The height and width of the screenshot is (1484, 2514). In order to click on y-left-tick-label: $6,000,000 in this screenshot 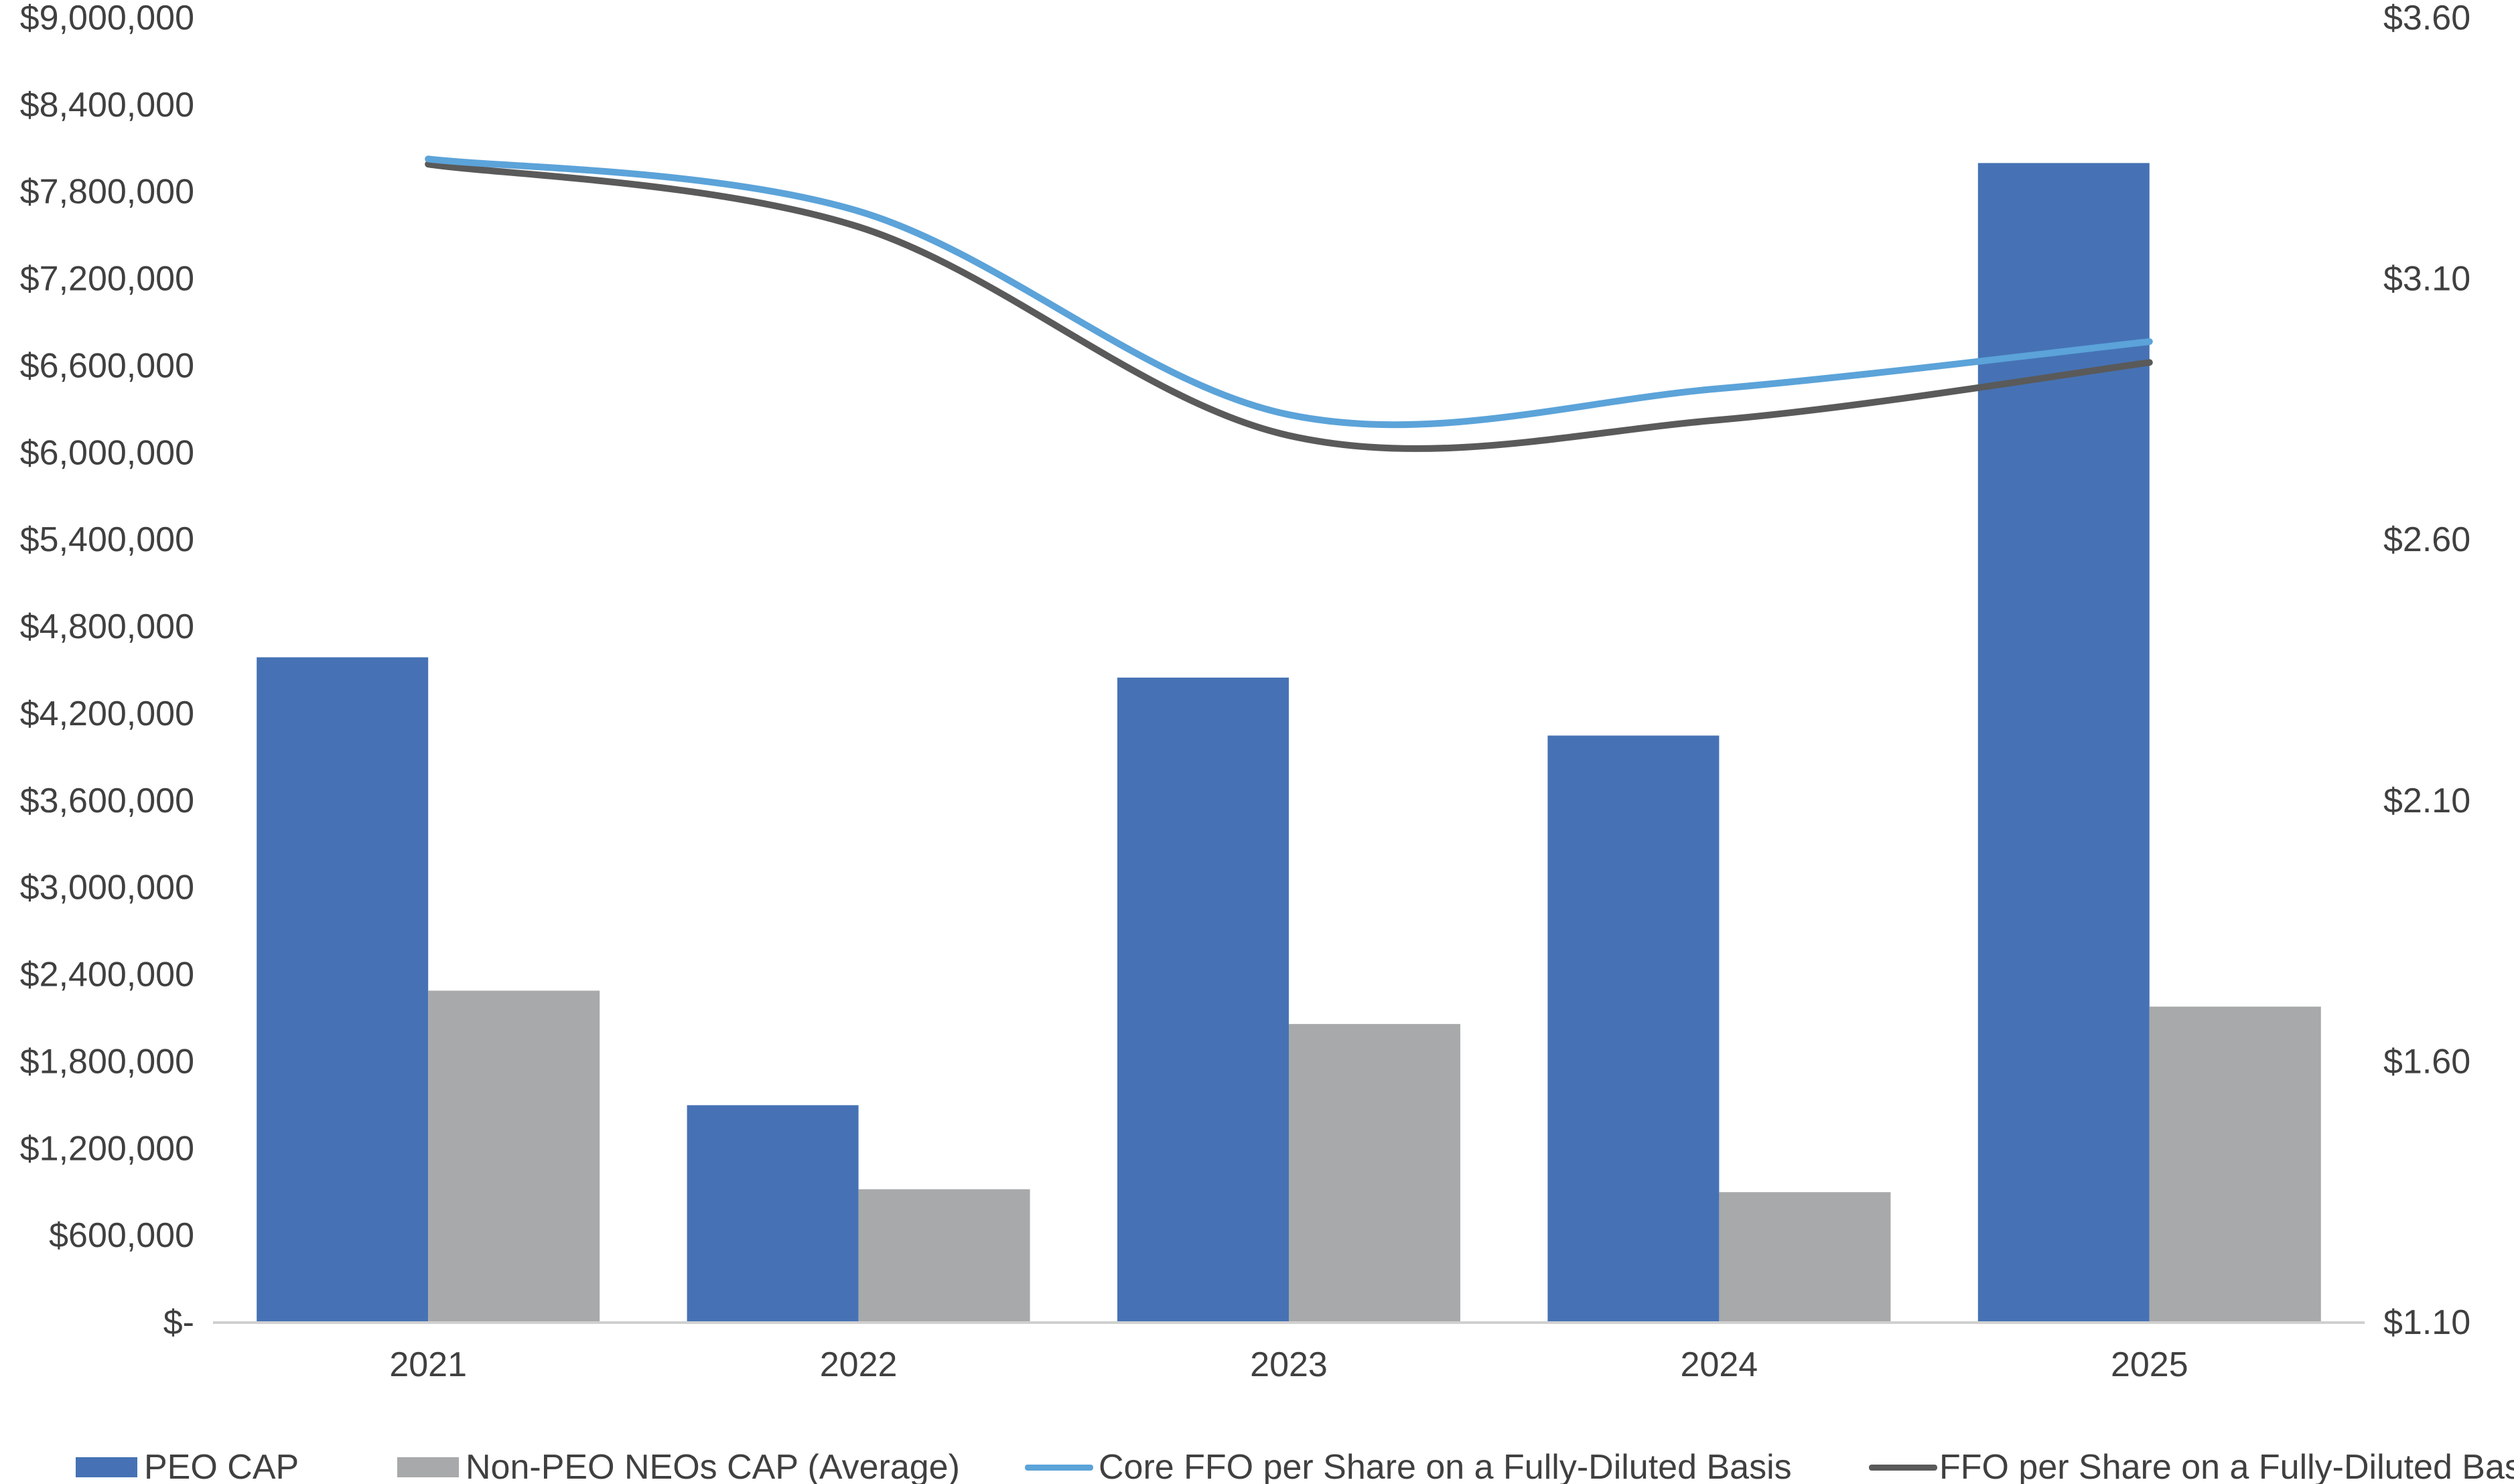, I will do `click(107, 453)`.